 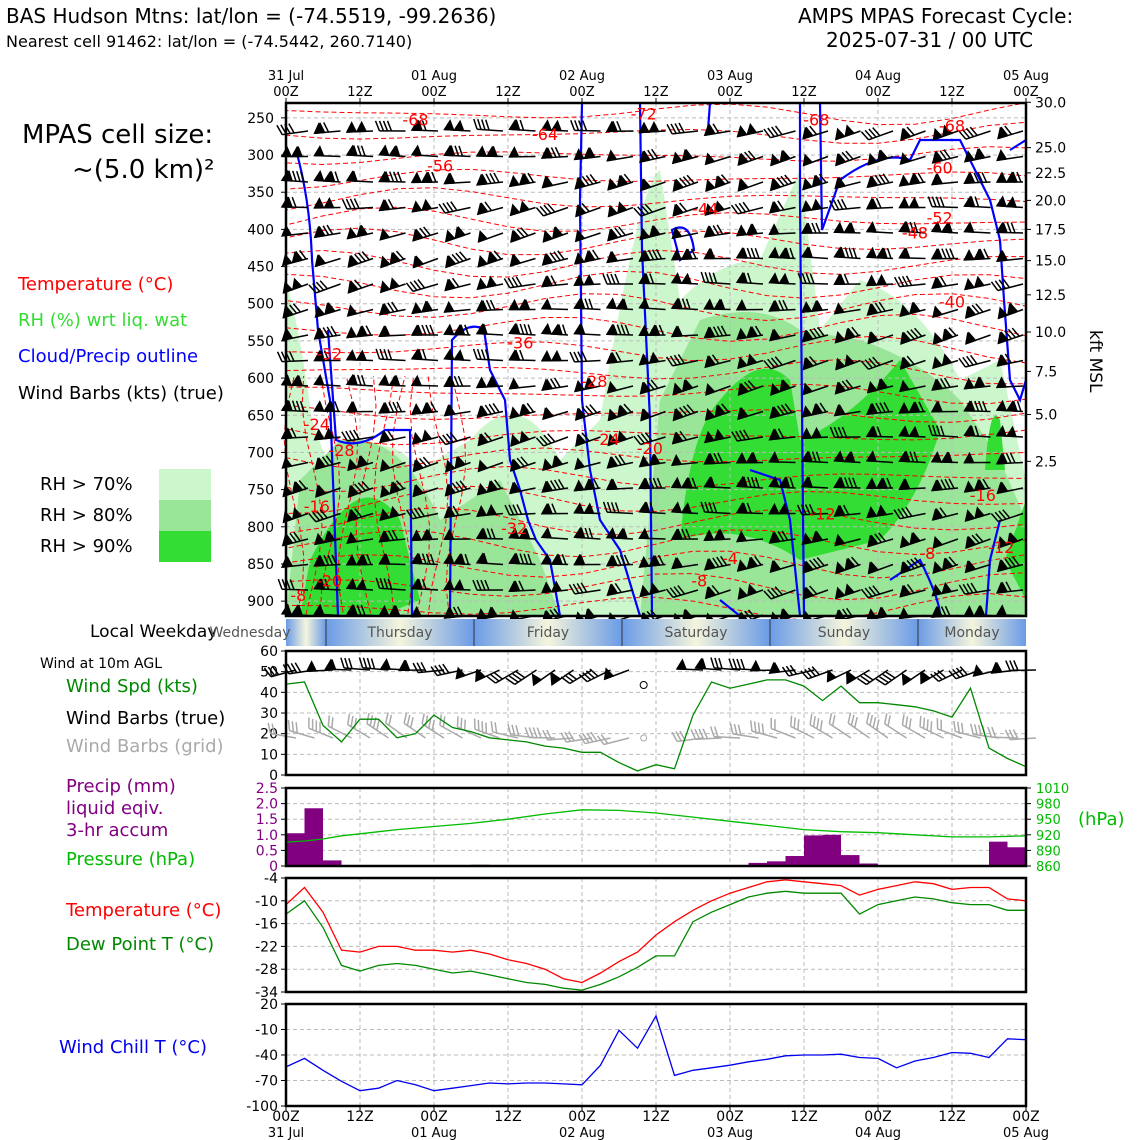 What do you see at coordinates (656, 935) in the screenshot?
I see `temperature-panel-frame` at bounding box center [656, 935].